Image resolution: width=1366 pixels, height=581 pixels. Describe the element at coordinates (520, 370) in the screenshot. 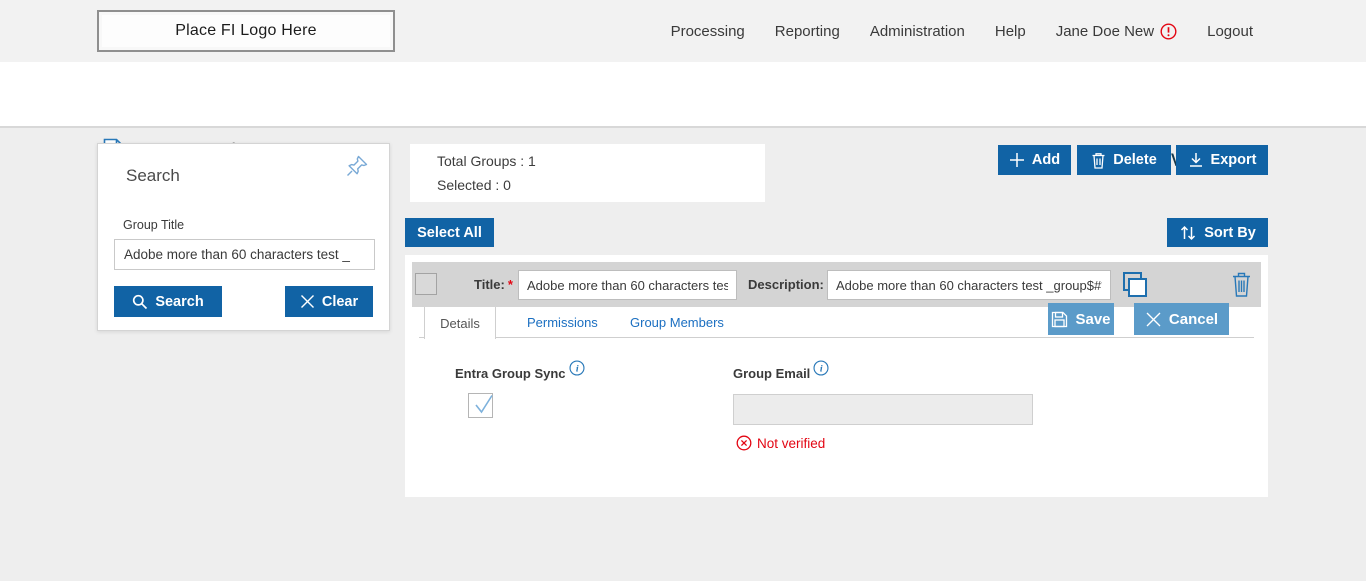

I see `entra-group-sync-label: Entra Group Sync i` at that location.